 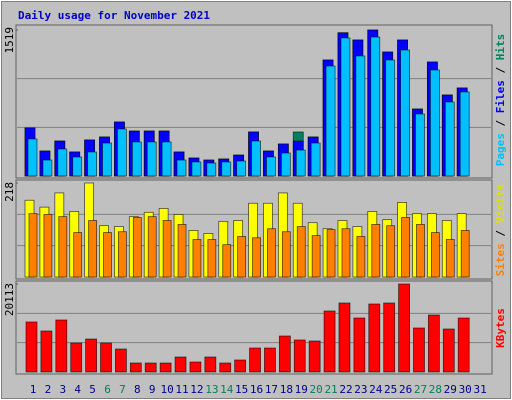 What do you see at coordinates (420, 389) in the screenshot?
I see `x-tick-label: 27` at bounding box center [420, 389].